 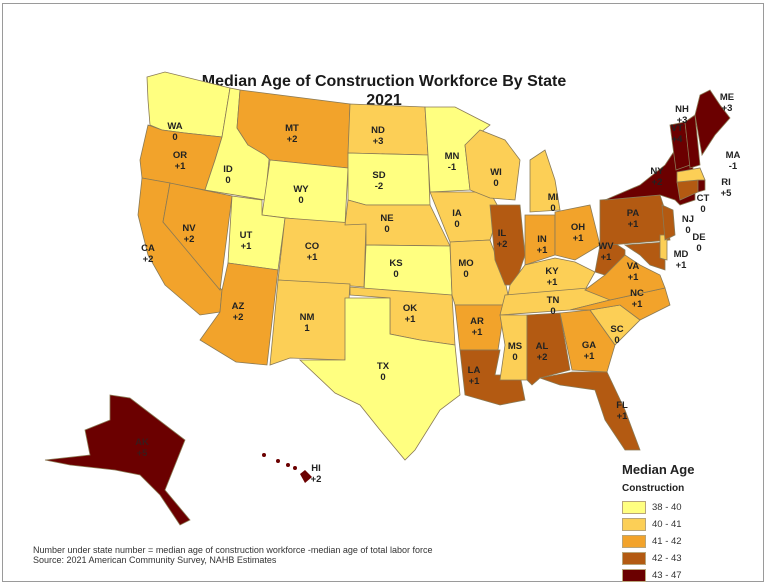 What do you see at coordinates (726, 188) in the screenshot?
I see `label-RI: RI +5` at bounding box center [726, 188].